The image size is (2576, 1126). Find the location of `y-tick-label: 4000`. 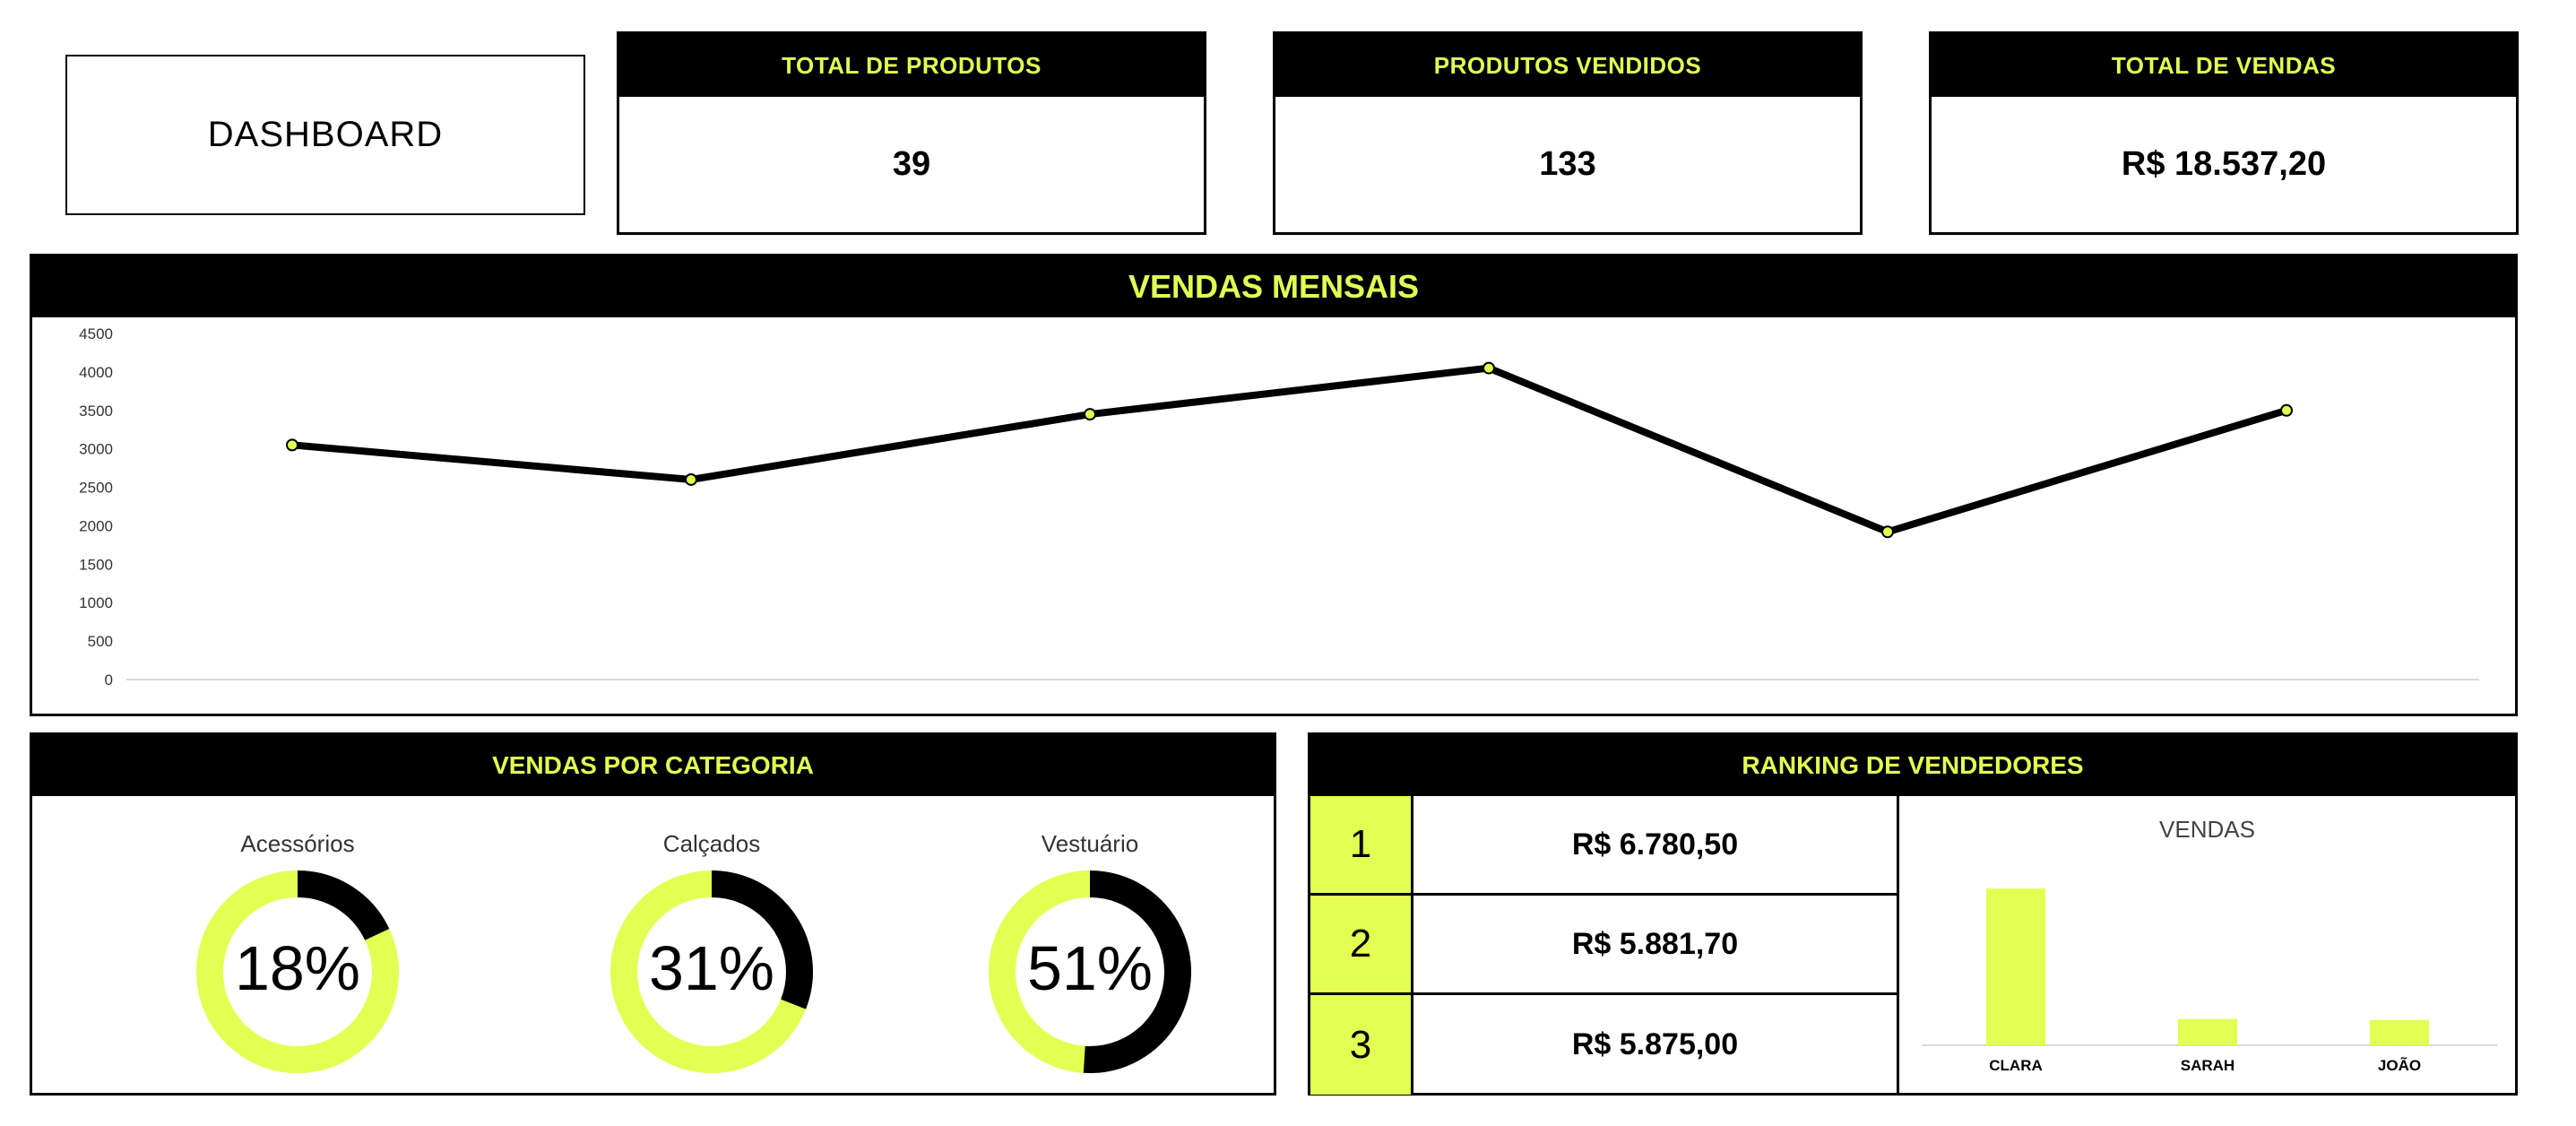

y-tick-label: 4000 is located at coordinates (96, 372).